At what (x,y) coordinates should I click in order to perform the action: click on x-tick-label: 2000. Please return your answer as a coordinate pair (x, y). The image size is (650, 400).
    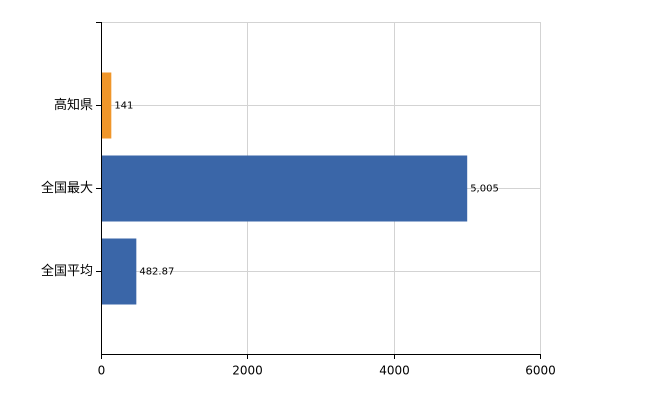
    Looking at the image, I should click on (247, 371).